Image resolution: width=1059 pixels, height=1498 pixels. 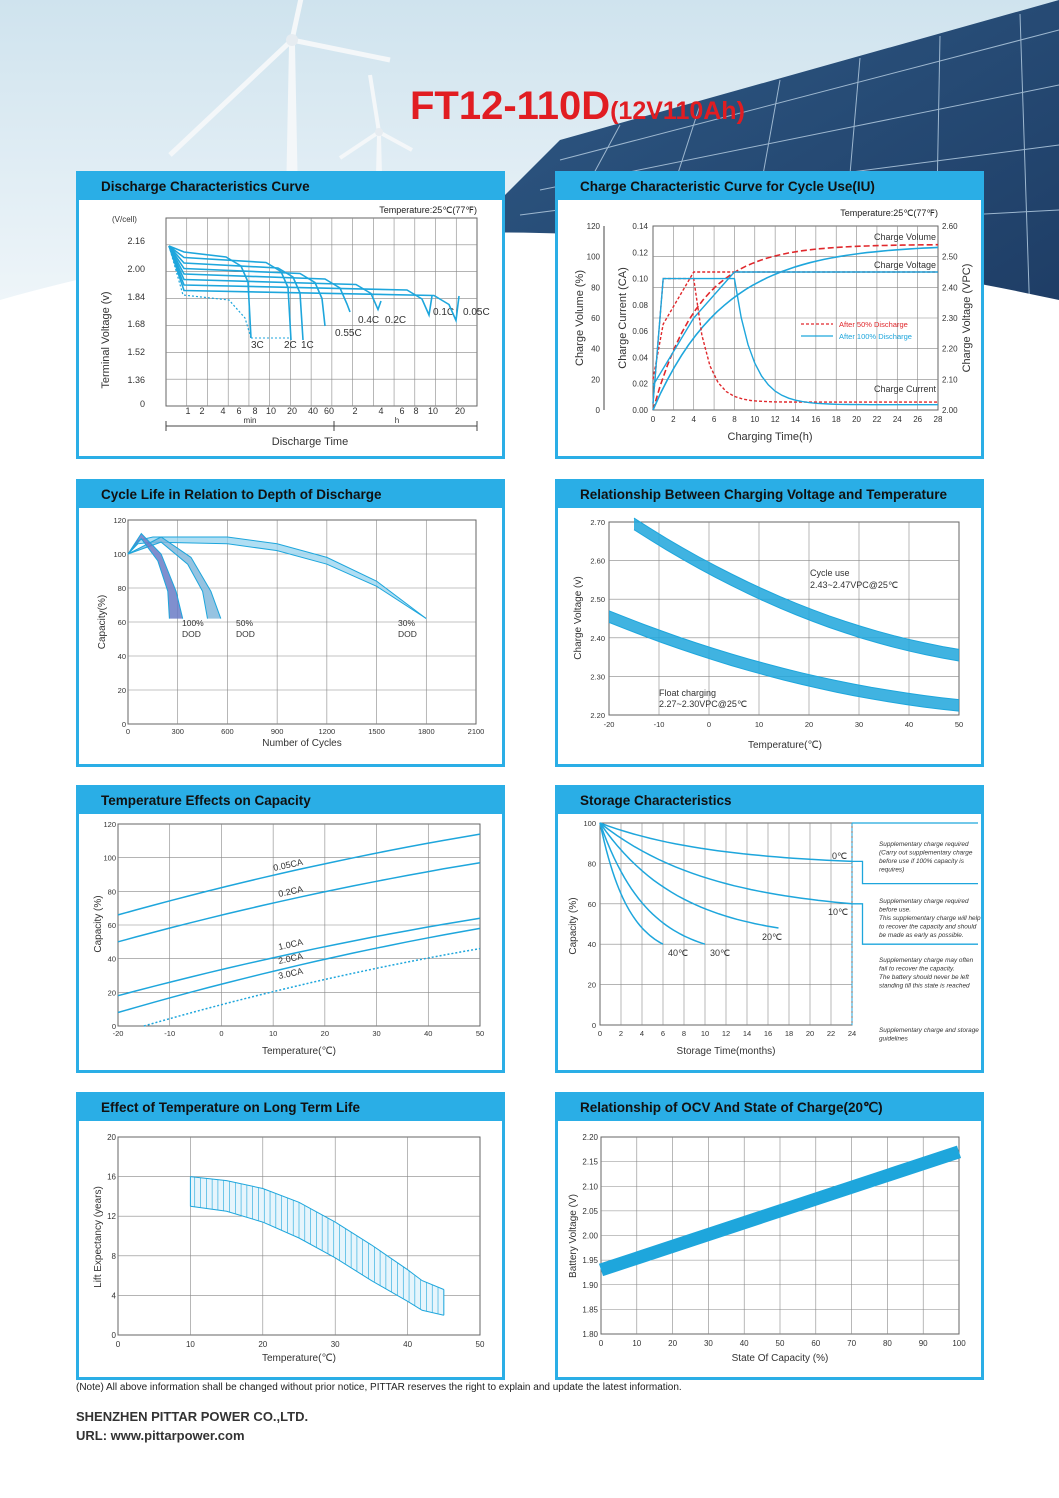 What do you see at coordinates (905, 237) in the screenshot?
I see `label-charge-volume: Charge Volume` at bounding box center [905, 237].